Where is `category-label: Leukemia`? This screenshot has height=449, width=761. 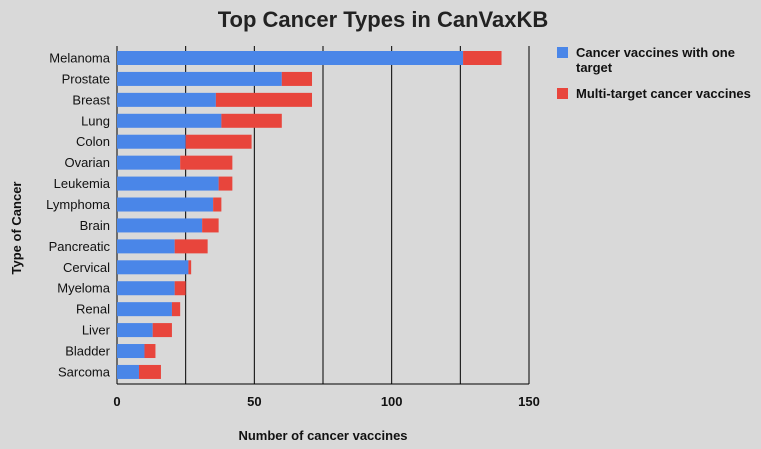
category-label: Leukemia is located at coordinates (82, 183).